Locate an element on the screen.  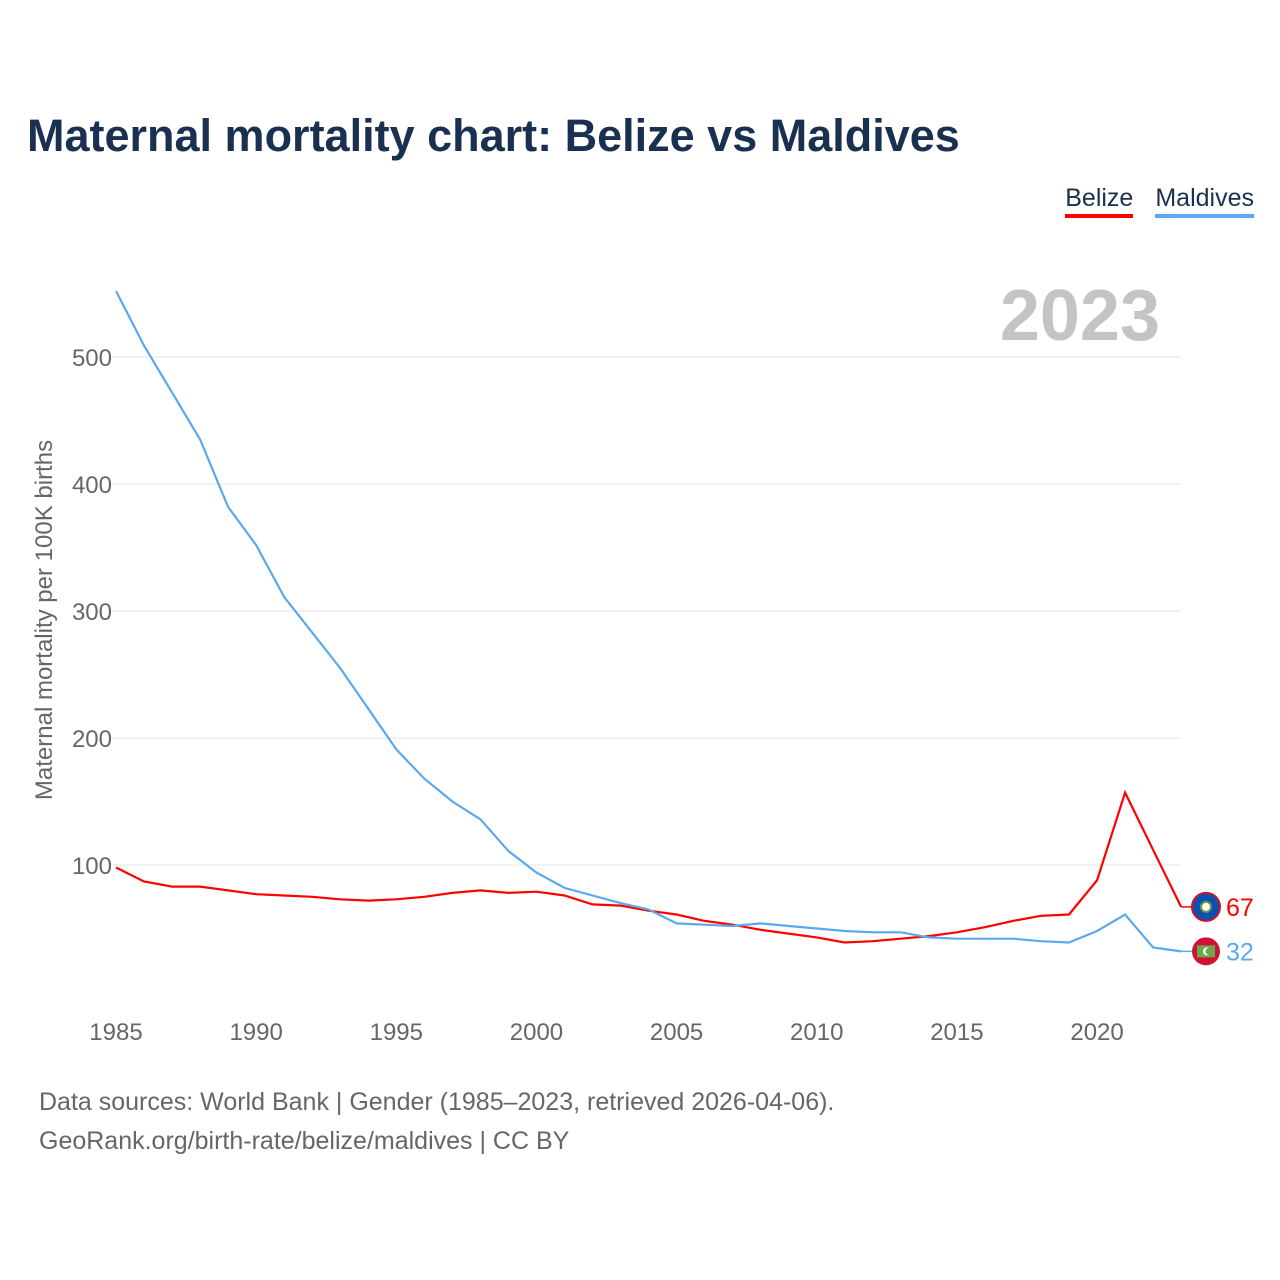
y-tick-label: 200 is located at coordinates (92, 739).